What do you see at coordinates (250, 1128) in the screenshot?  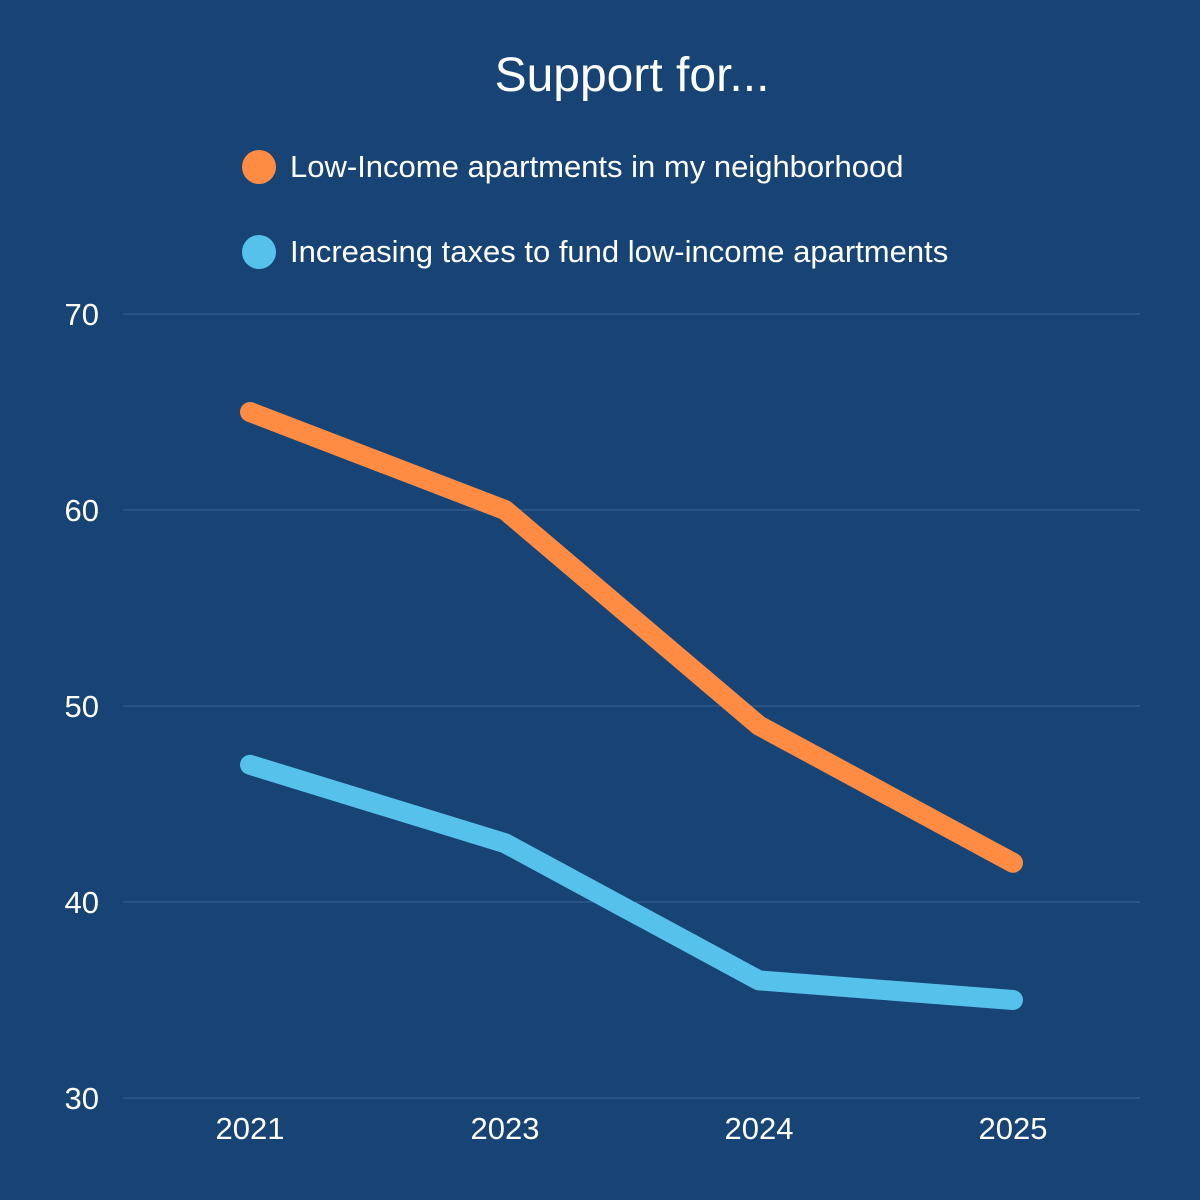 I see `x-tick-label-2021: 2021` at bounding box center [250, 1128].